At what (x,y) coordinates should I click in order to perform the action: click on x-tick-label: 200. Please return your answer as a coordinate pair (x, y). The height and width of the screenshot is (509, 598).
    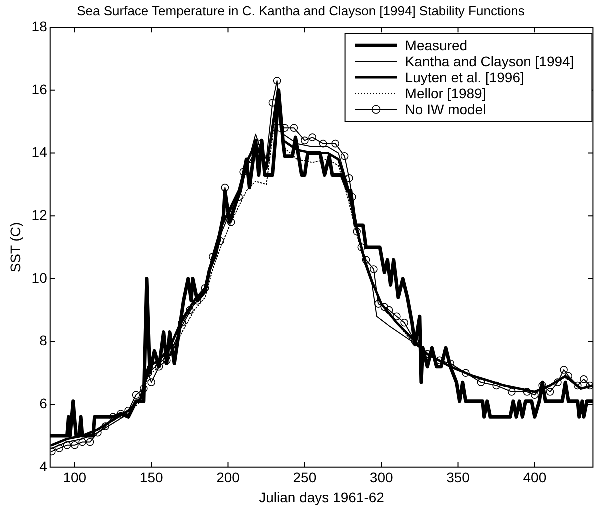
    Looking at the image, I should click on (228, 478).